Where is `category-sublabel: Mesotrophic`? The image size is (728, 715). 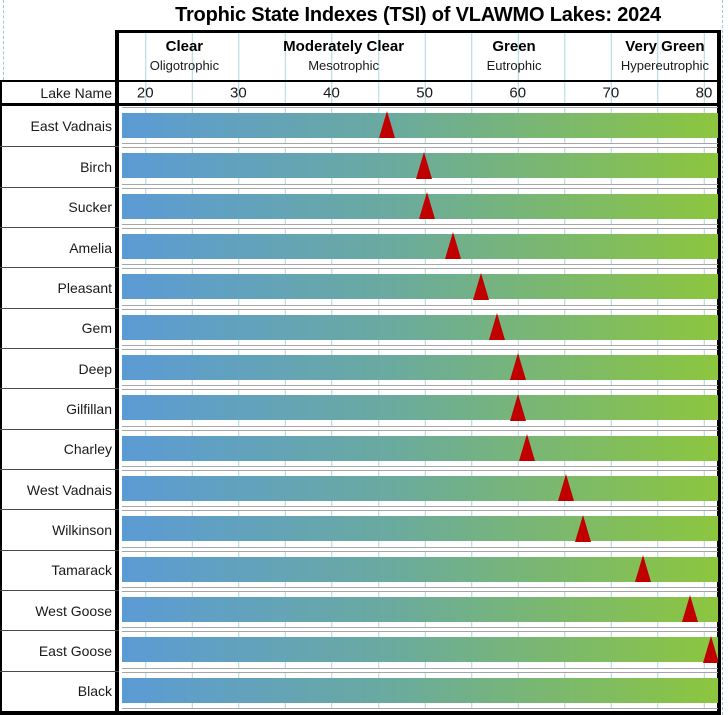 category-sublabel: Mesotrophic is located at coordinates (344, 65).